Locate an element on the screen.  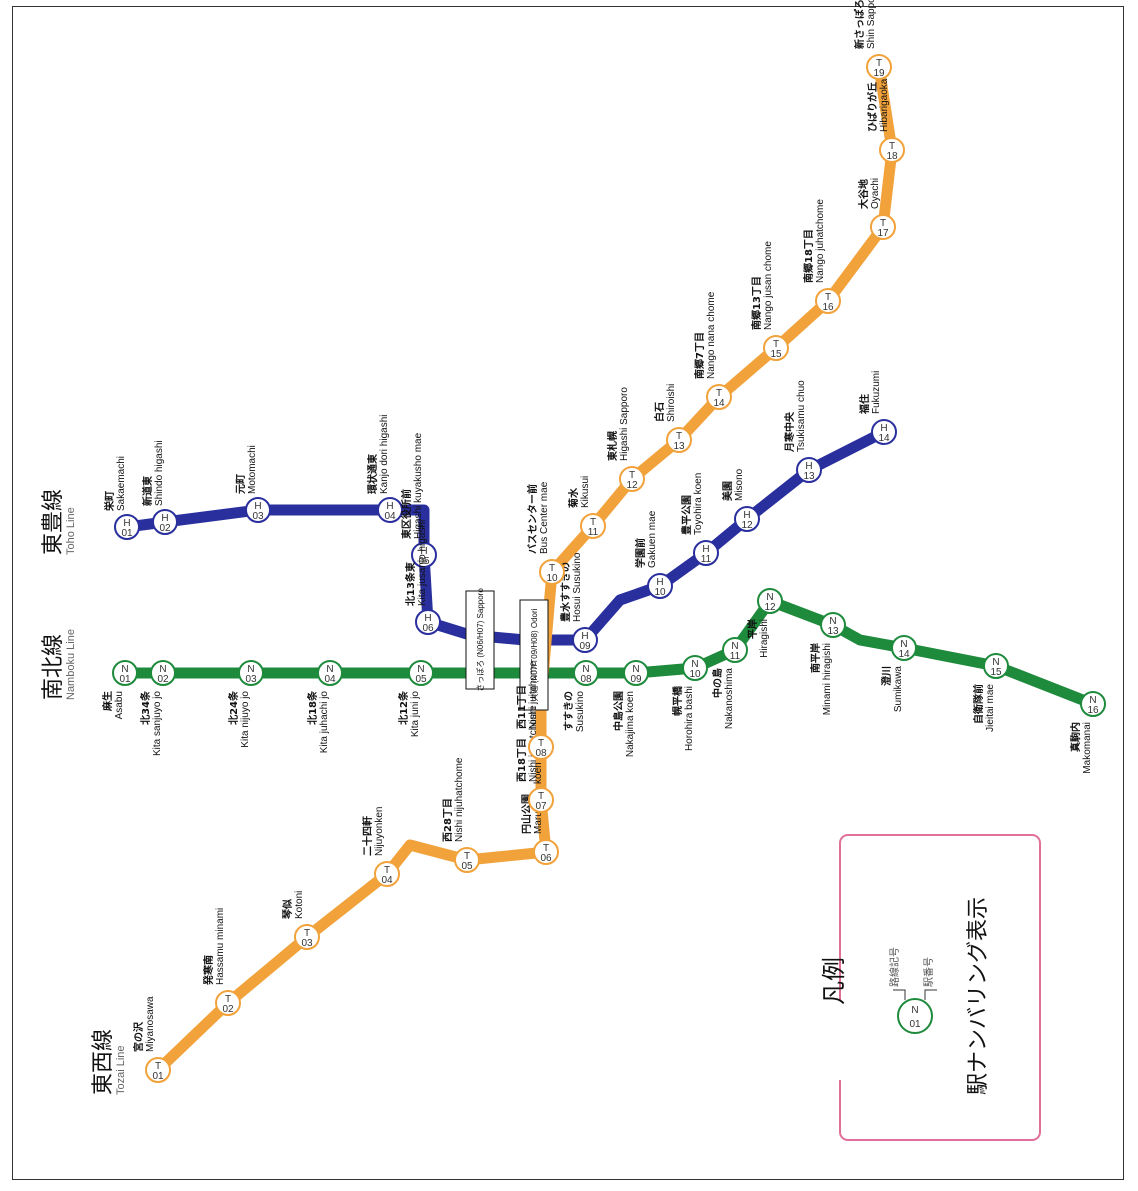
station-nanboku-15: N15 自衛隊前 Jieitai mae is located at coordinates (990, 692).